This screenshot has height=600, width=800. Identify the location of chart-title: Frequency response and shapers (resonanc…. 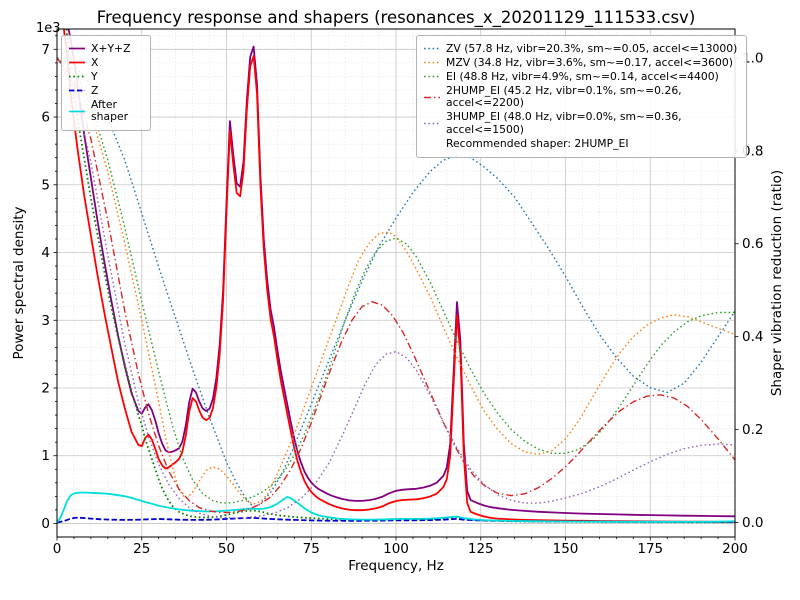
(396, 17).